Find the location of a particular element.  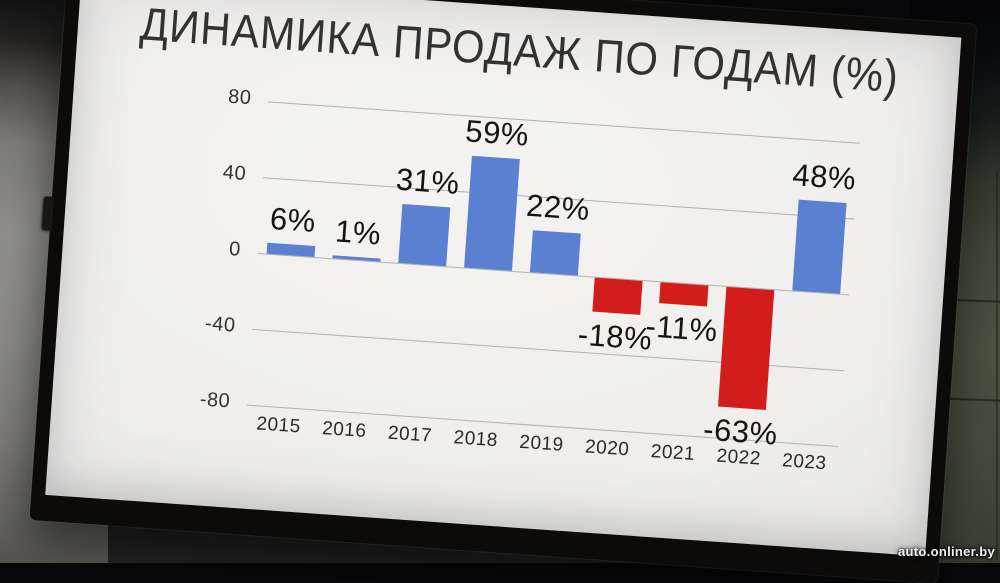

y-tick-label: -80 is located at coordinates (215, 400).